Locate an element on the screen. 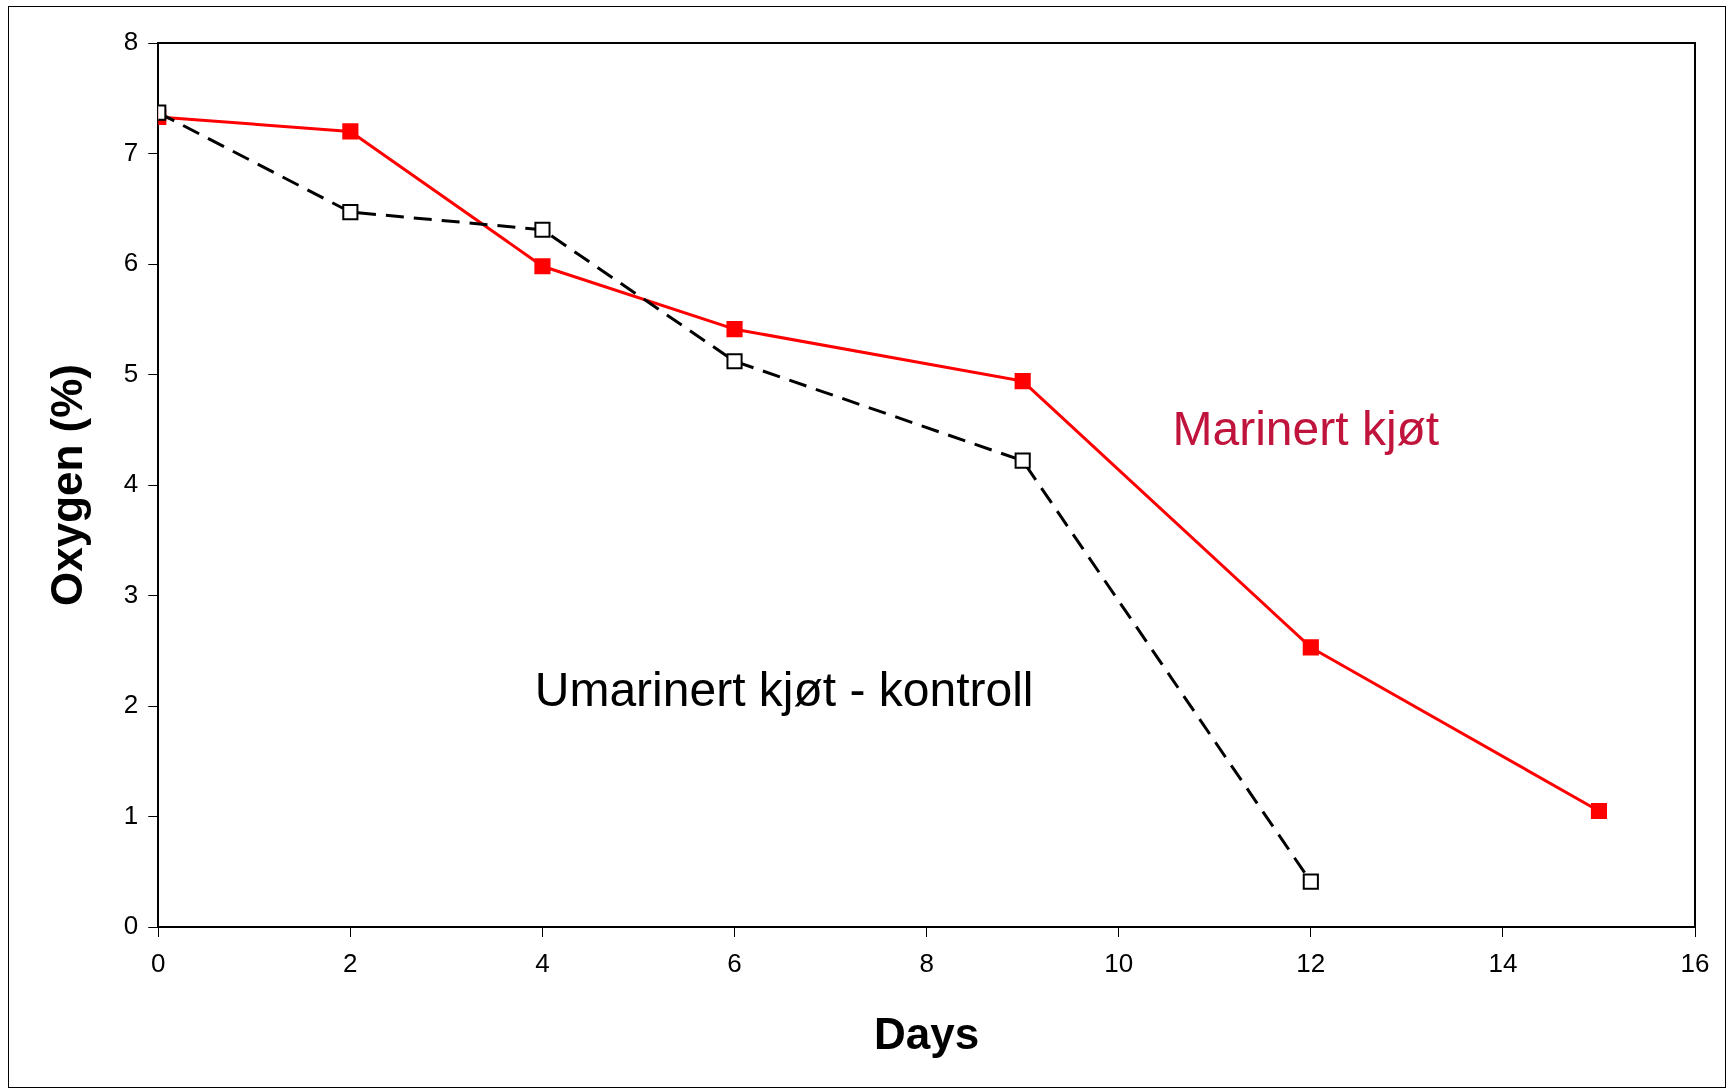  y-tick-label: 5 is located at coordinates (131, 372).